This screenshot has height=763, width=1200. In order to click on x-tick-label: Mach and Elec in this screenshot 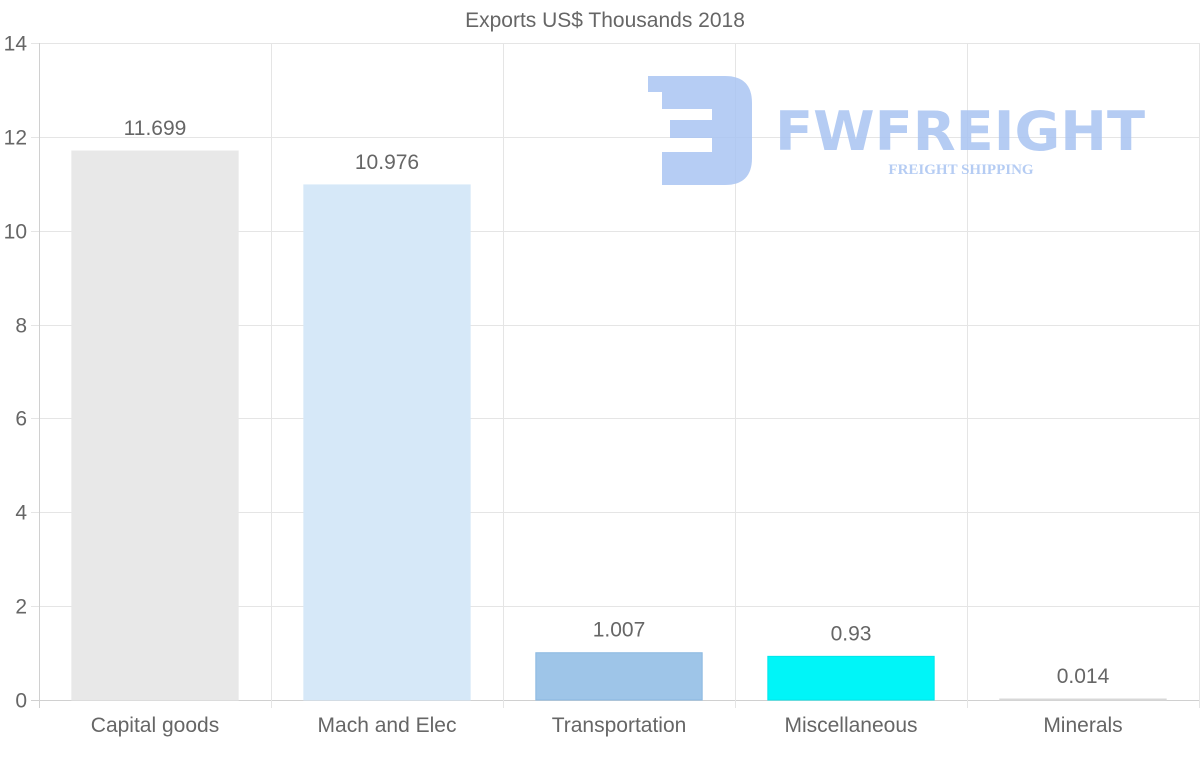, I will do `click(387, 725)`.